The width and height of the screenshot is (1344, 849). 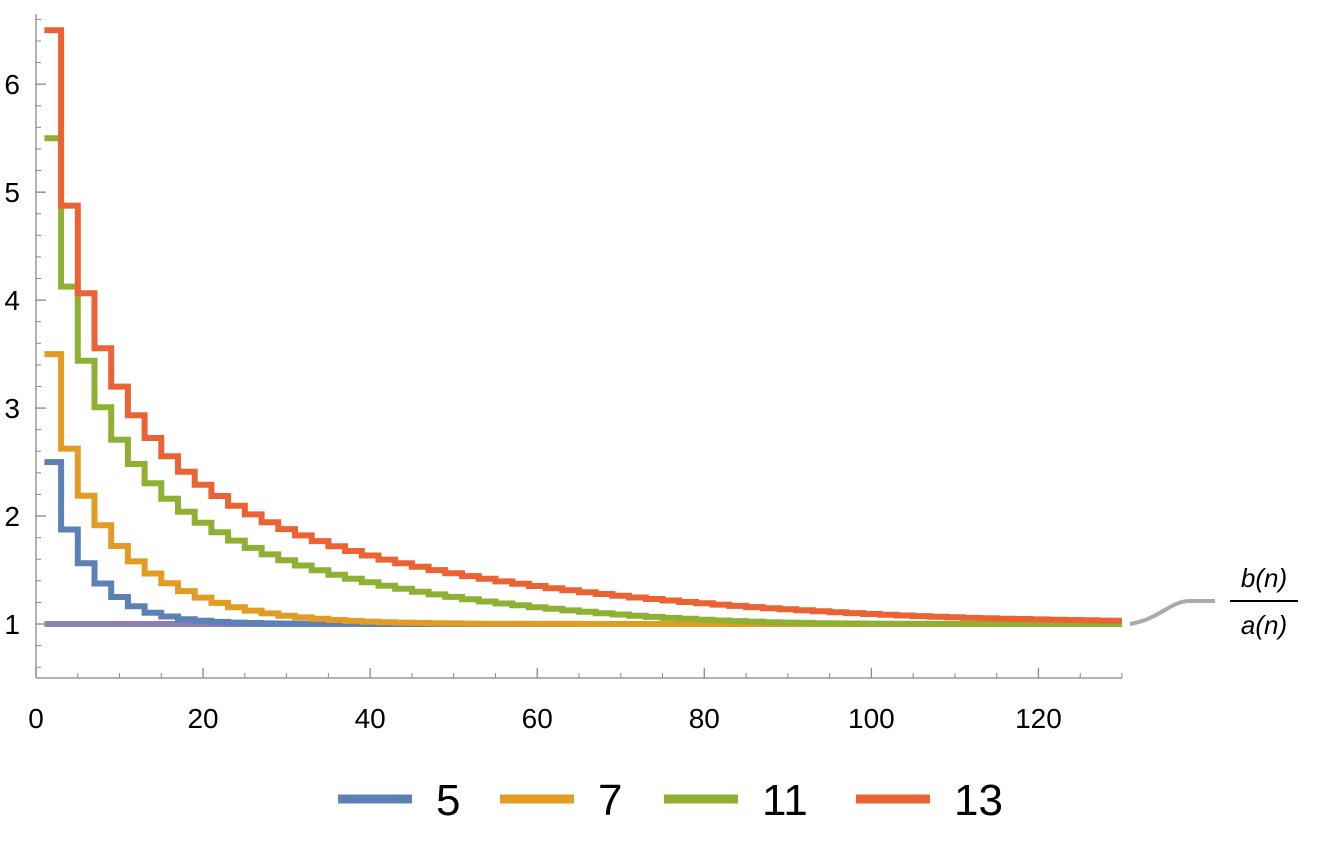 I want to click on y-tick-label: 1, so click(x=12, y=624).